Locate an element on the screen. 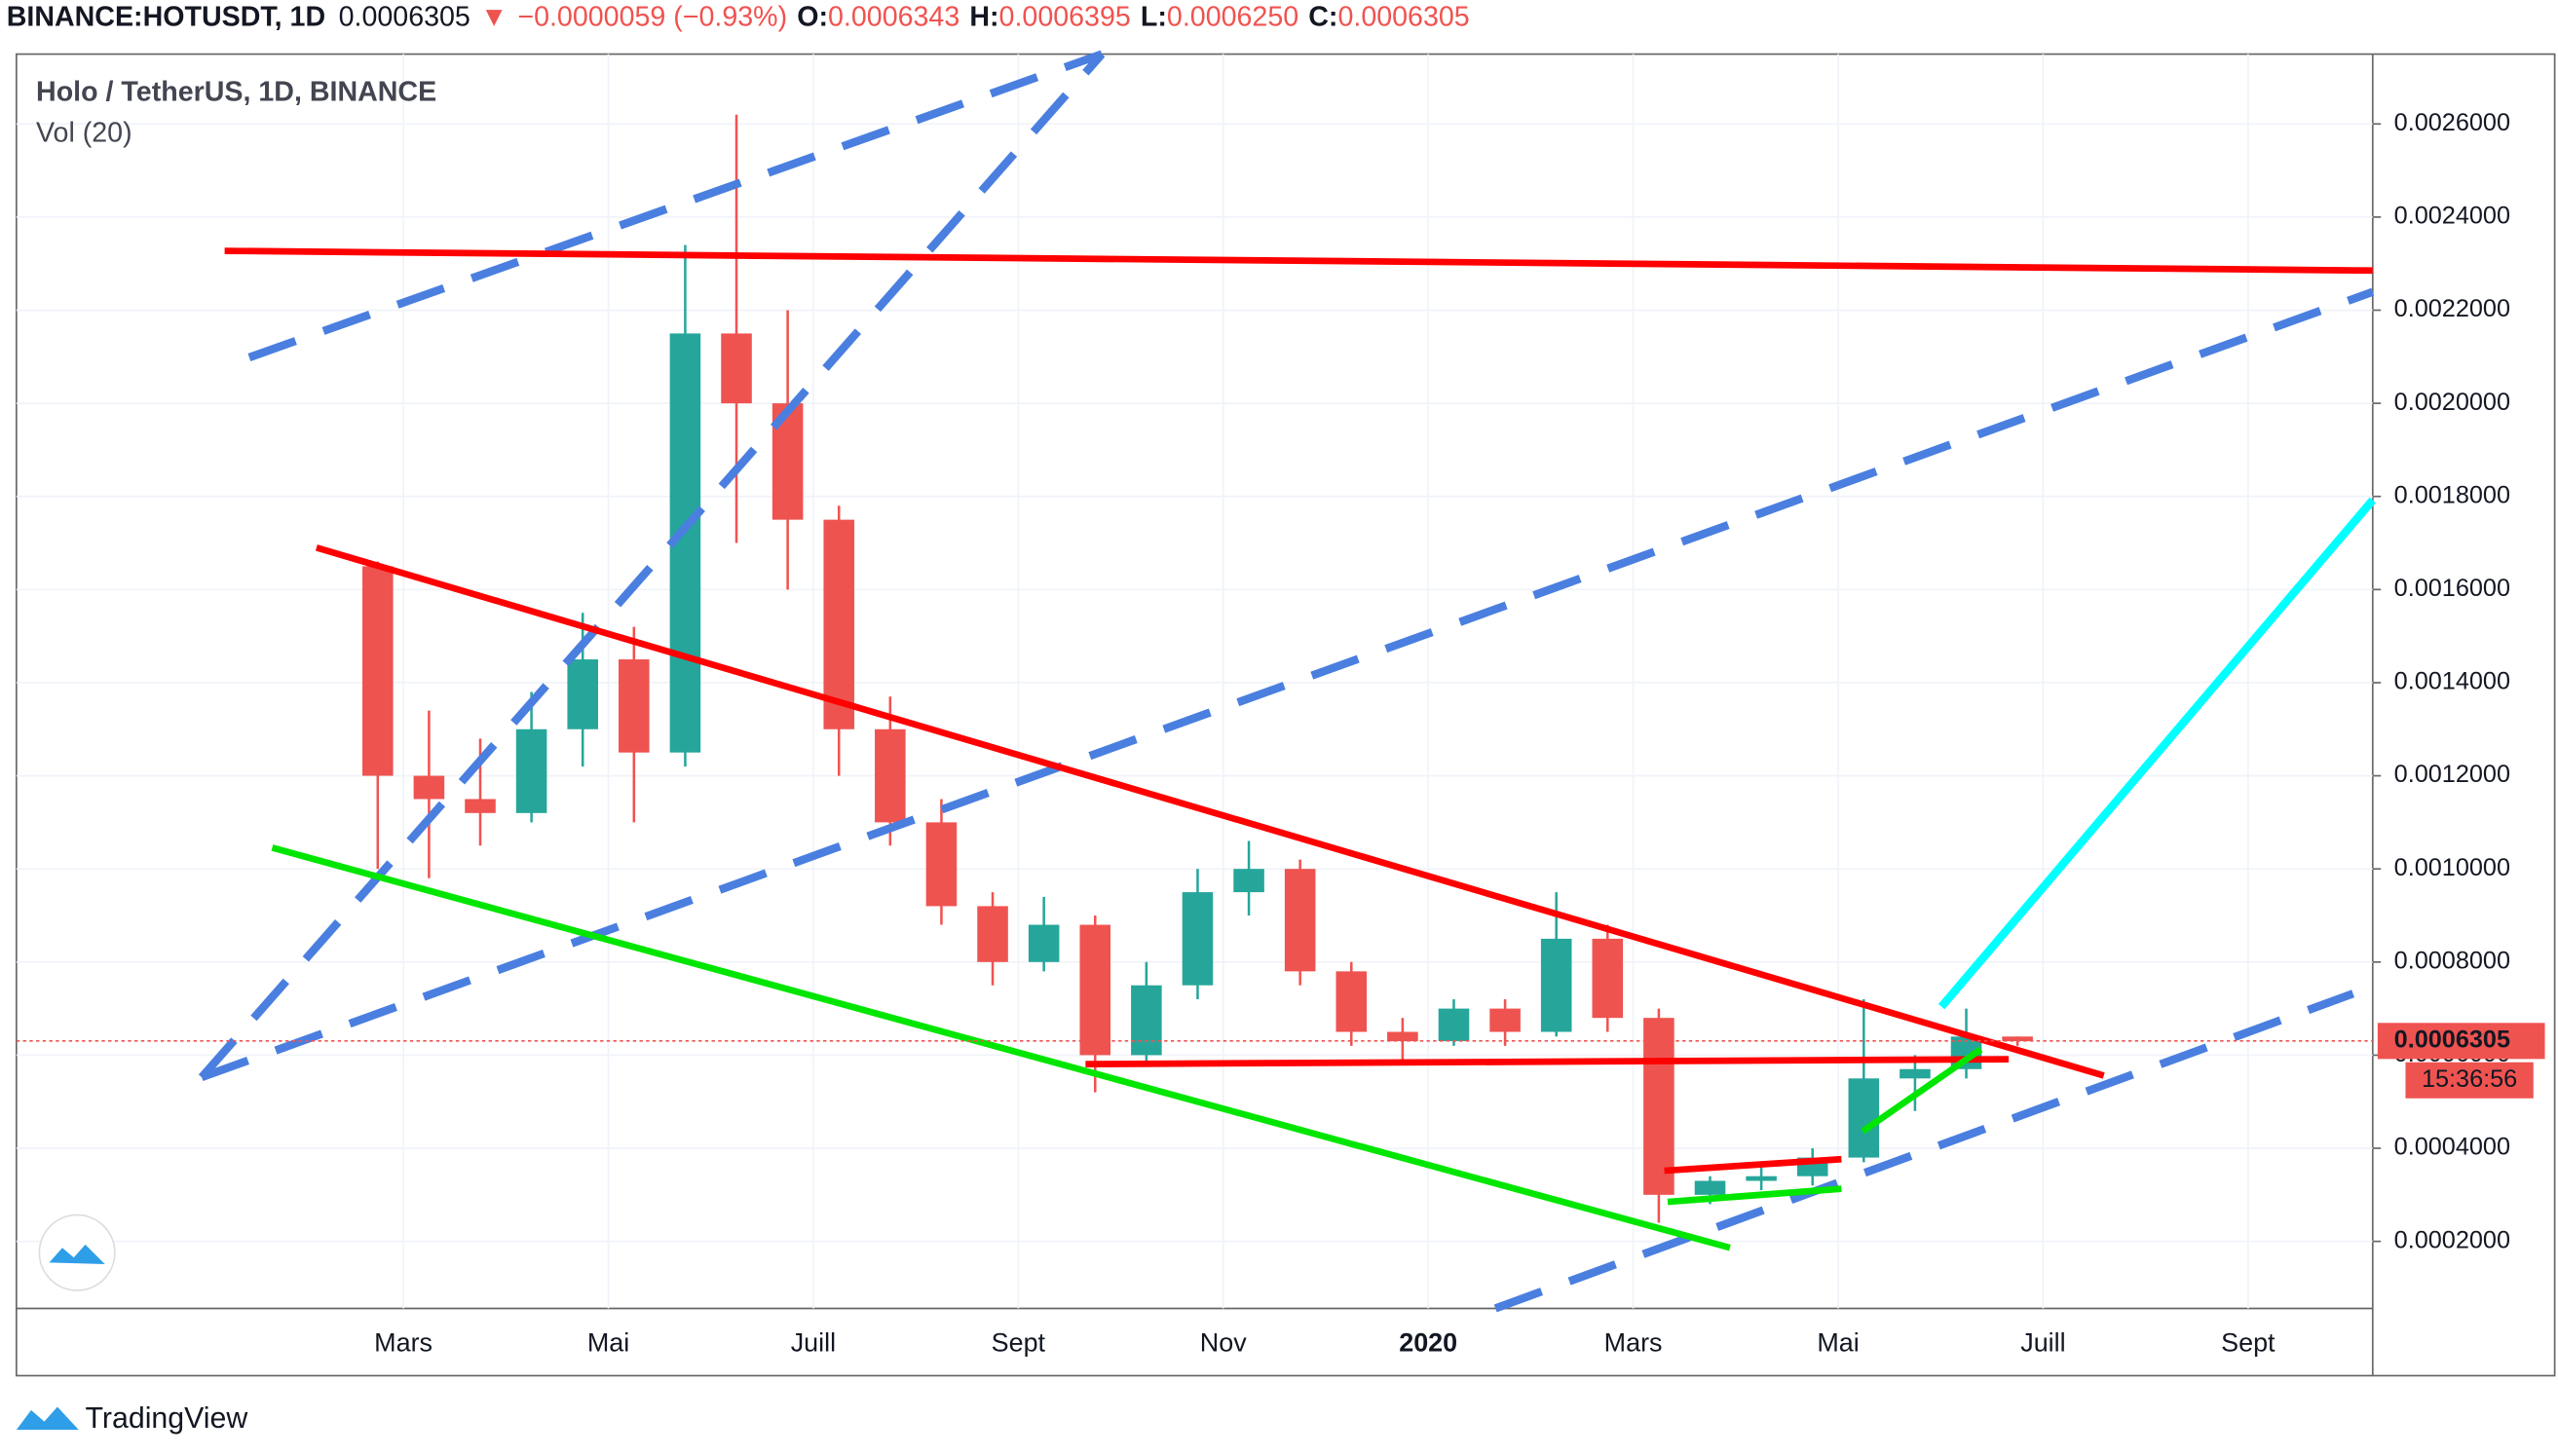 The width and height of the screenshot is (2558, 1456). countdown: 15:36:56 is located at coordinates (2469, 1079).